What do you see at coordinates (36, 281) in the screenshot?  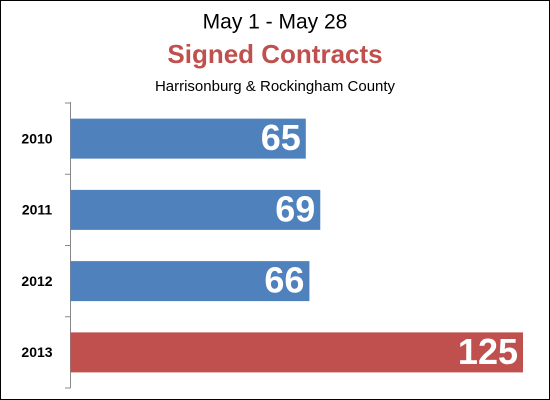 I see `y-tick-label: 2012` at bounding box center [36, 281].